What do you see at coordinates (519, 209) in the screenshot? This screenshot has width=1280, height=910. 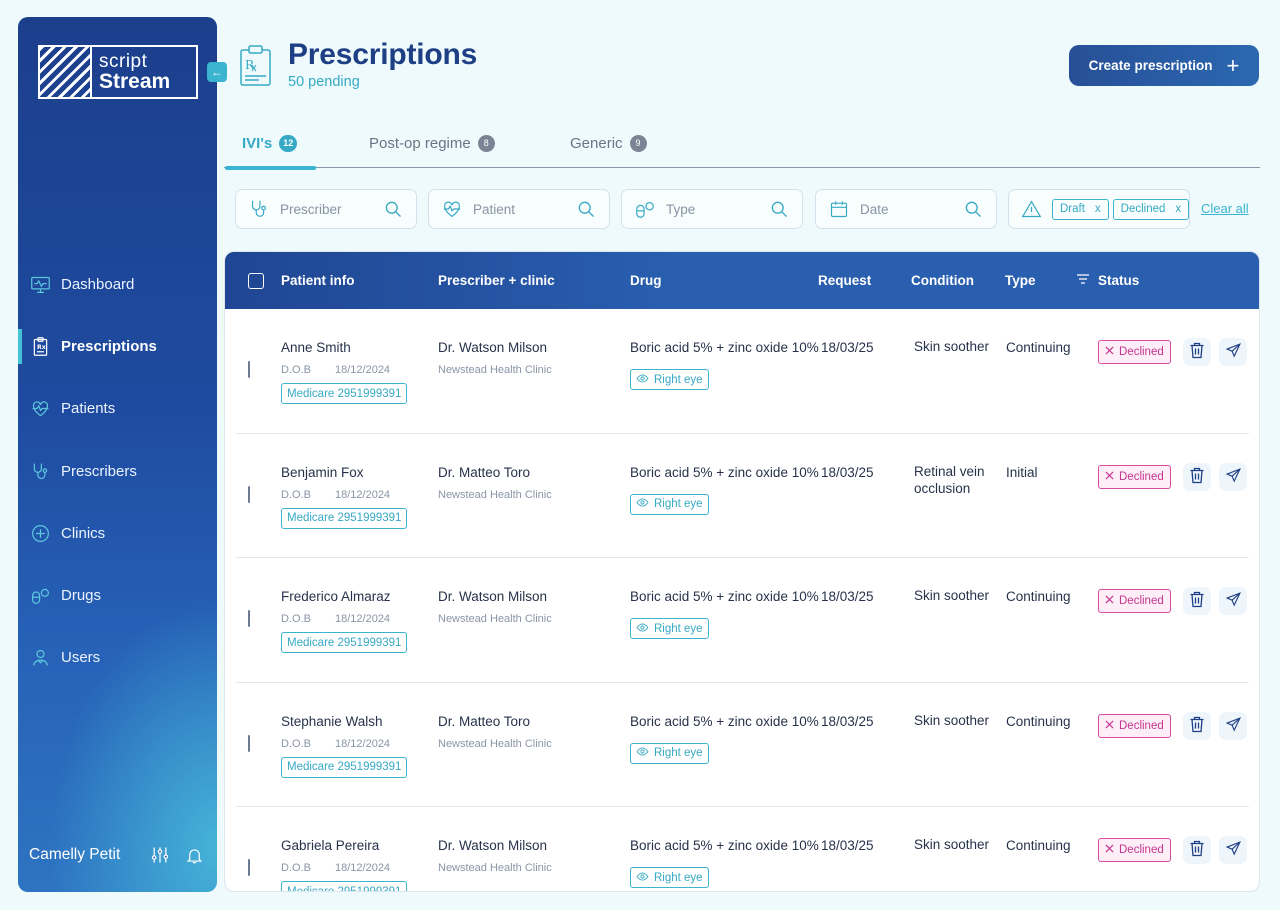 I see `patient-filter: Patient` at bounding box center [519, 209].